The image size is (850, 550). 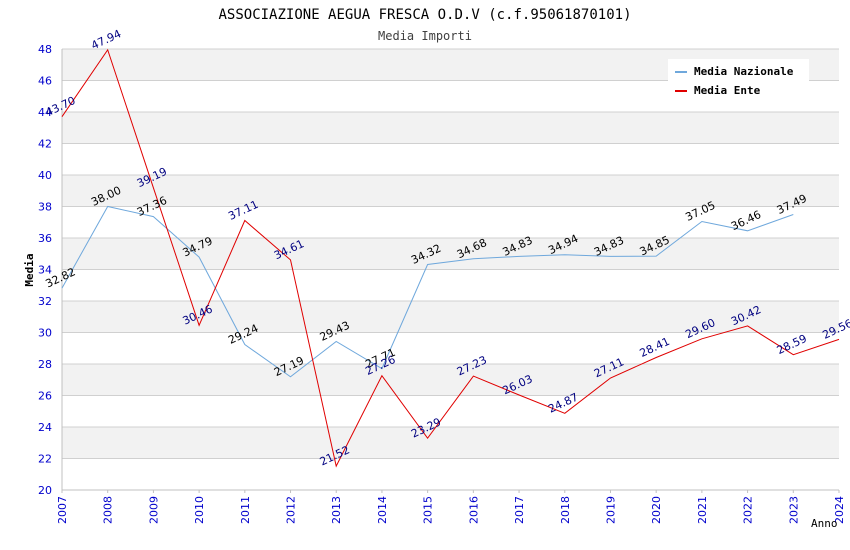 I want to click on y-axis-ticks: 20 22 24 26 28 30 32 34 36 38 40 42 44 46 48, so click(x=45, y=270).